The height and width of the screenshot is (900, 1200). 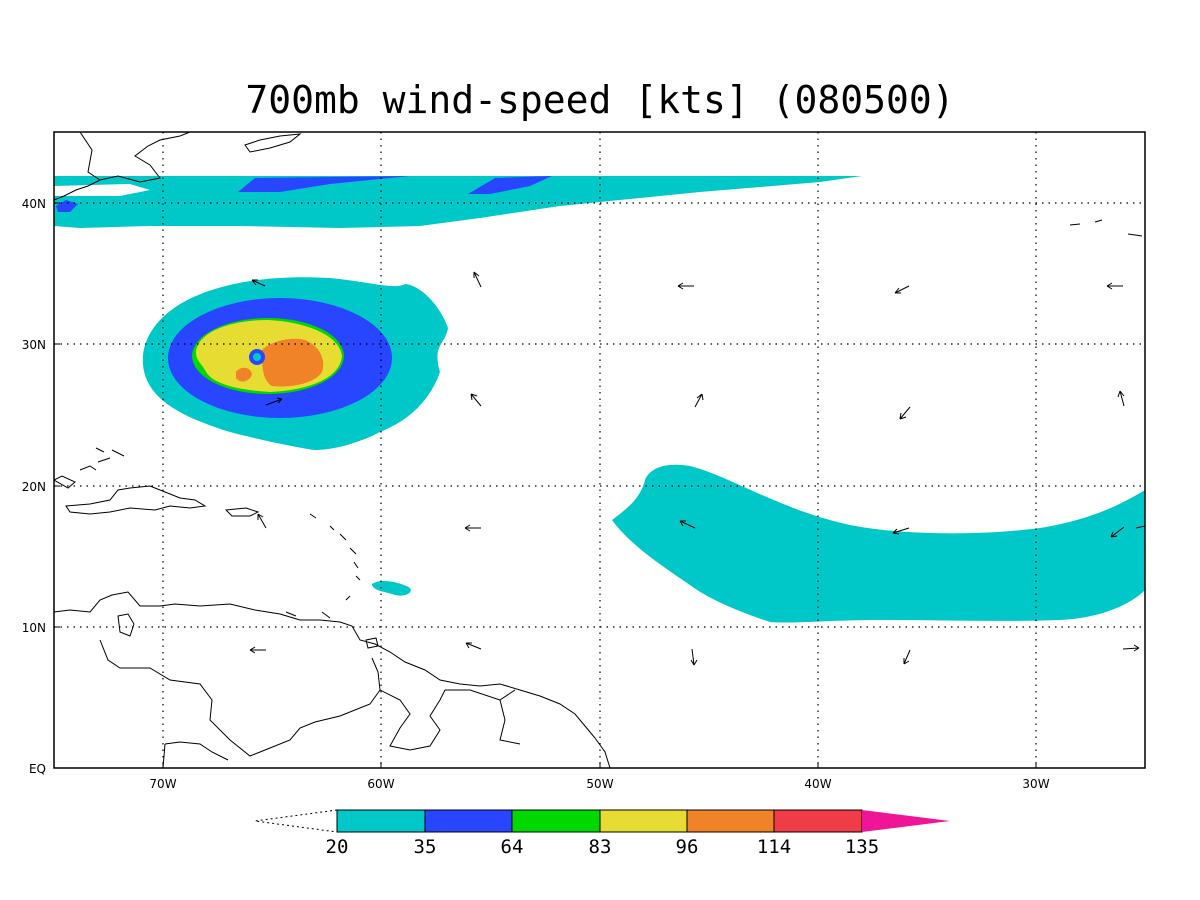 What do you see at coordinates (1035, 784) in the screenshot?
I see `x-tick-label: 30W` at bounding box center [1035, 784].